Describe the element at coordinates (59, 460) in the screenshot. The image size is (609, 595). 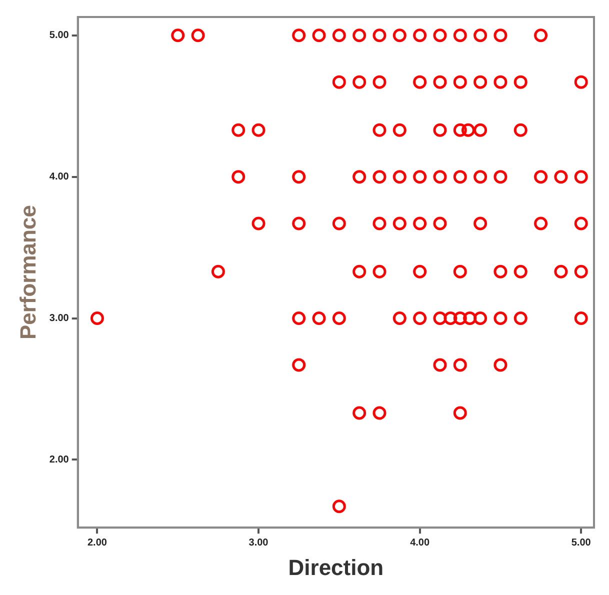
I see `y-tick-label: 2.00` at that location.